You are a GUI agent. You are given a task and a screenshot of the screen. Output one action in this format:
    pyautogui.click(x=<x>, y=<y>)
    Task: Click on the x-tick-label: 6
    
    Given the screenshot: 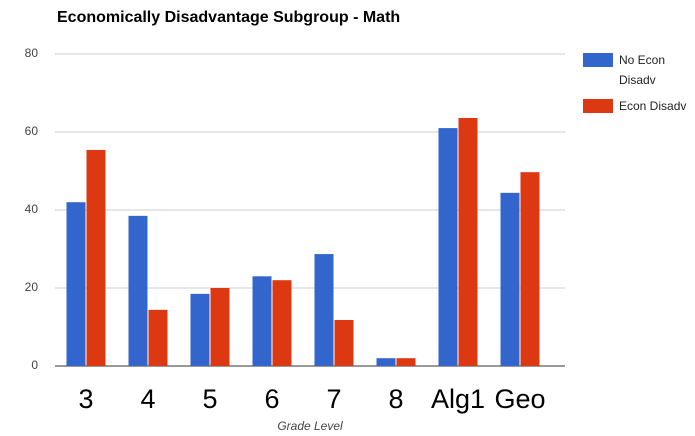 What is the action you would take?
    pyautogui.click(x=271, y=399)
    